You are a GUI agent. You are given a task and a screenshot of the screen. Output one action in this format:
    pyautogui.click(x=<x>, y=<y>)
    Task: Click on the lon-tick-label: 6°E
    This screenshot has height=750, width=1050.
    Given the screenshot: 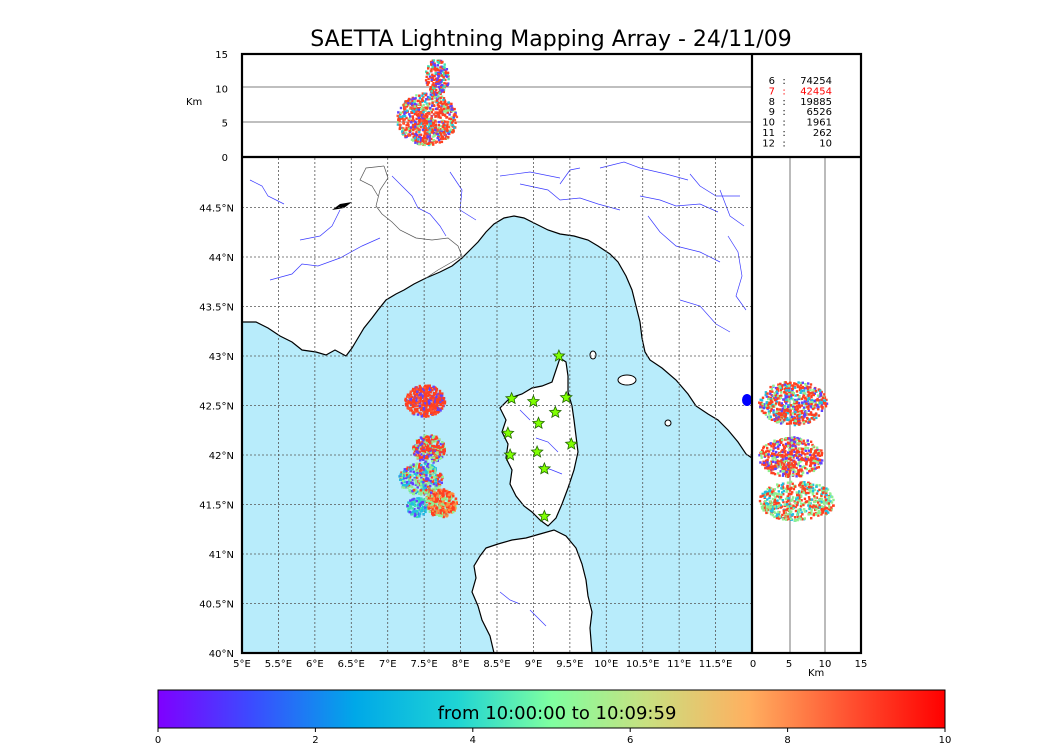 What is the action you would take?
    pyautogui.click(x=315, y=664)
    